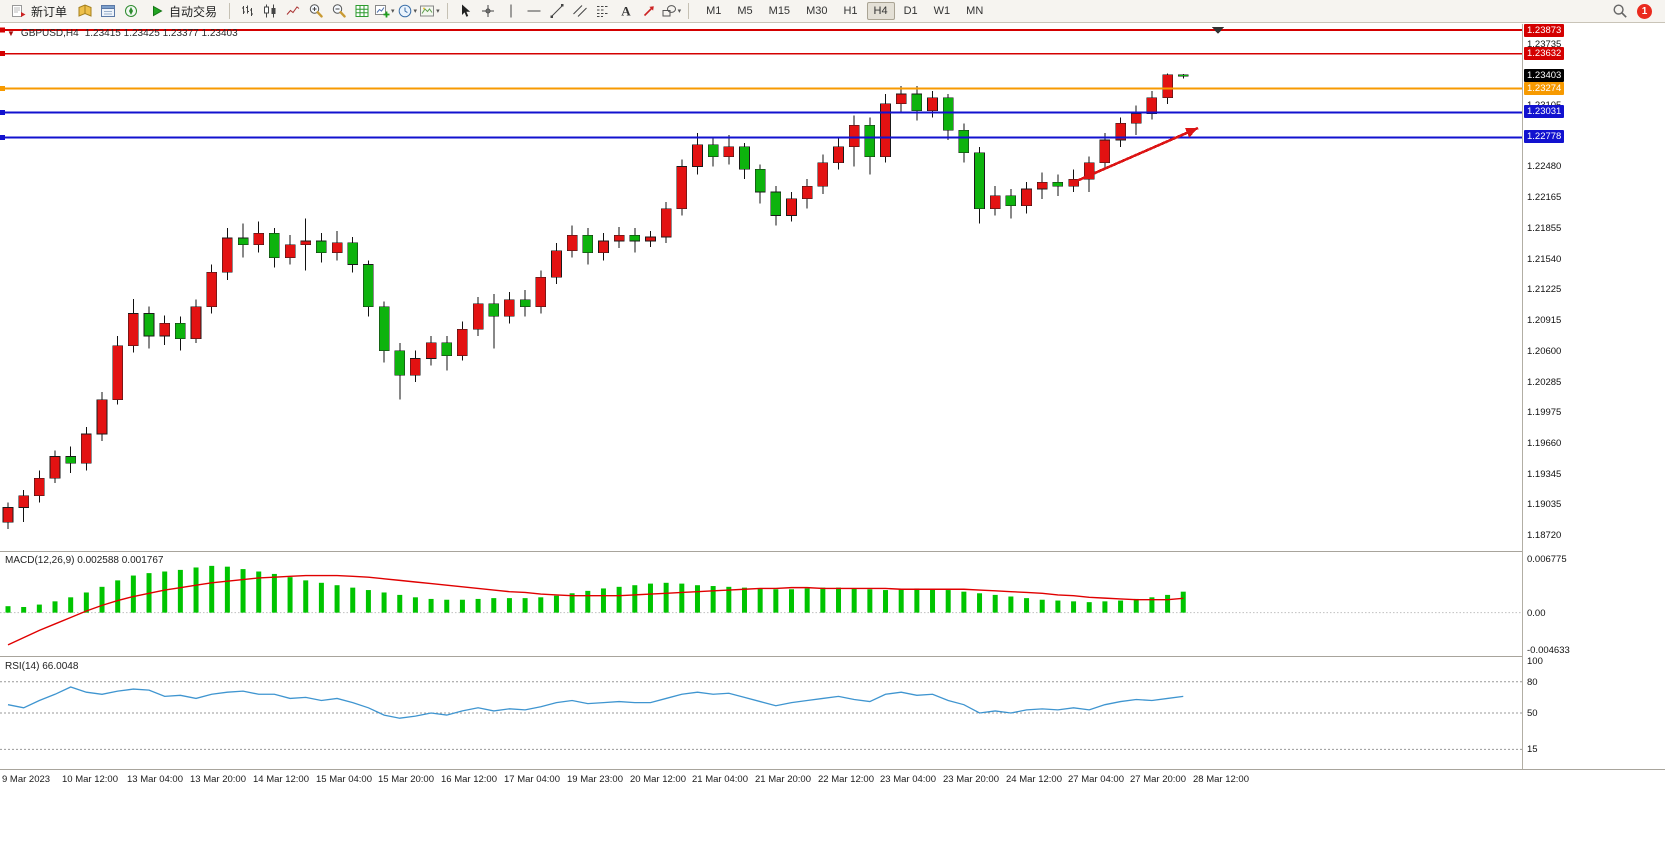 The width and height of the screenshot is (1665, 842). I want to click on time-axis-label: 27 Mar 04:00, so click(1096, 779).